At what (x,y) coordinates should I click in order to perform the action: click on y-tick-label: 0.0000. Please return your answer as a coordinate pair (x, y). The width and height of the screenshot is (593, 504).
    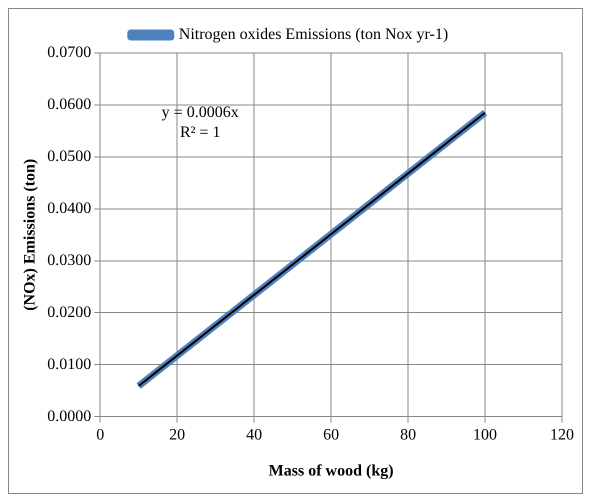
    Looking at the image, I should click on (69, 416).